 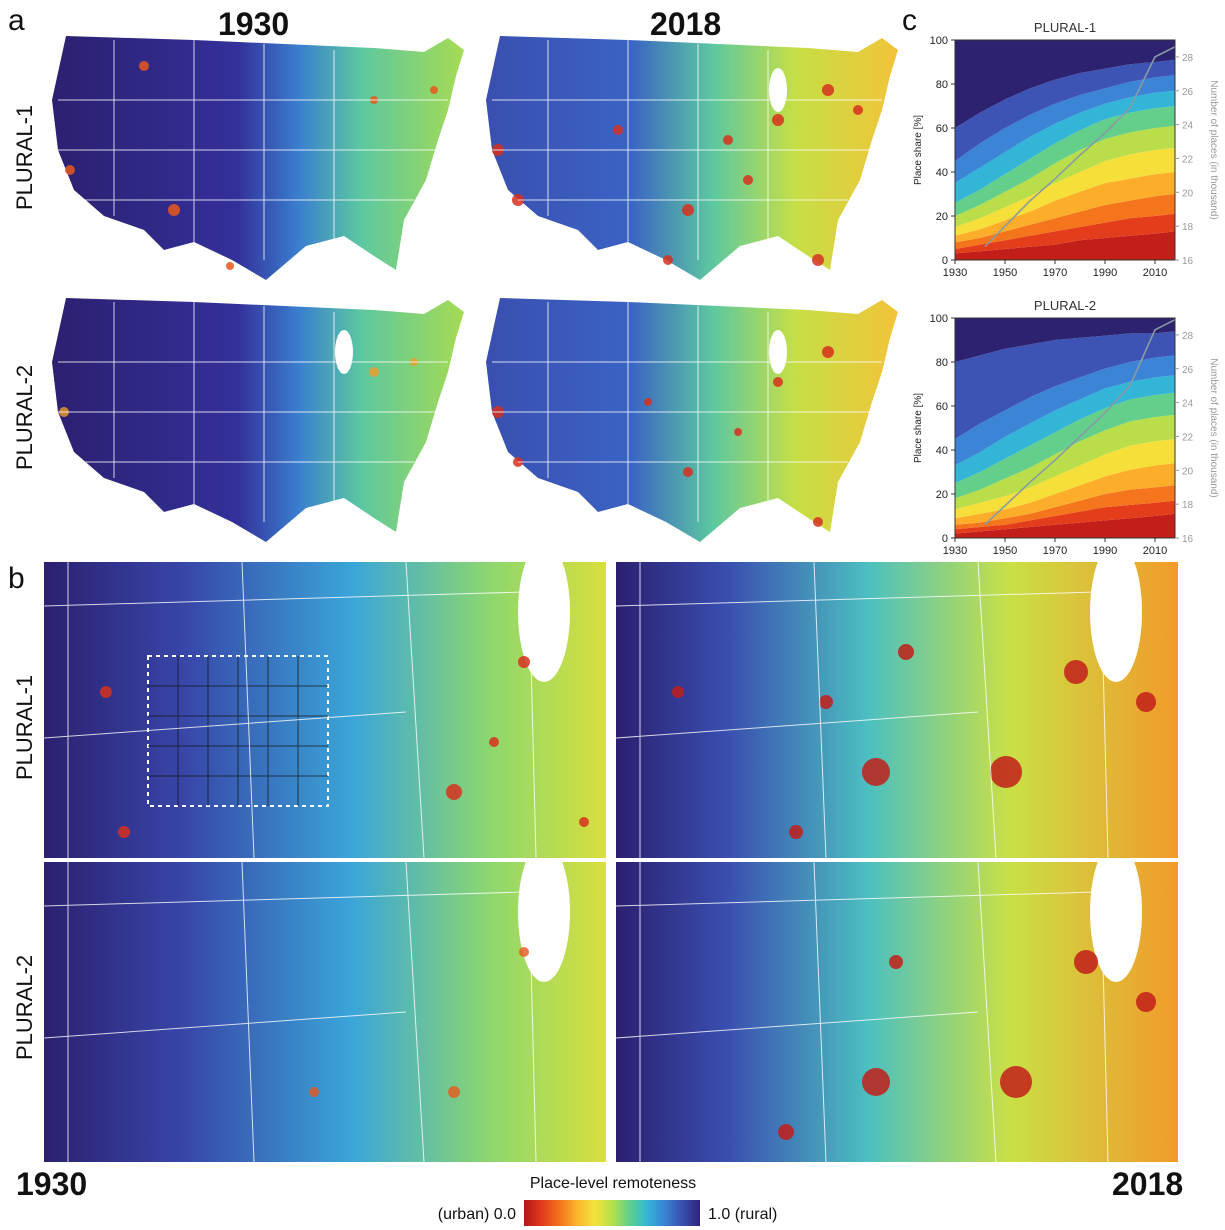 I want to click on map-us-plural-1-2018, so click(x=692, y=161).